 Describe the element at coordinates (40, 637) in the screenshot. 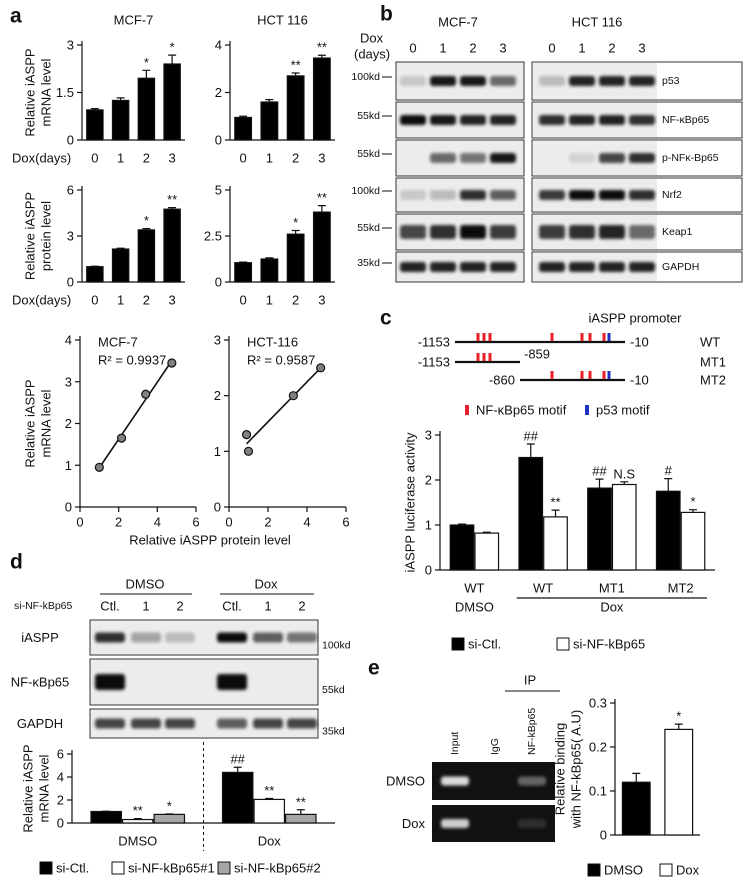

I see `row-label: iASPP` at that location.